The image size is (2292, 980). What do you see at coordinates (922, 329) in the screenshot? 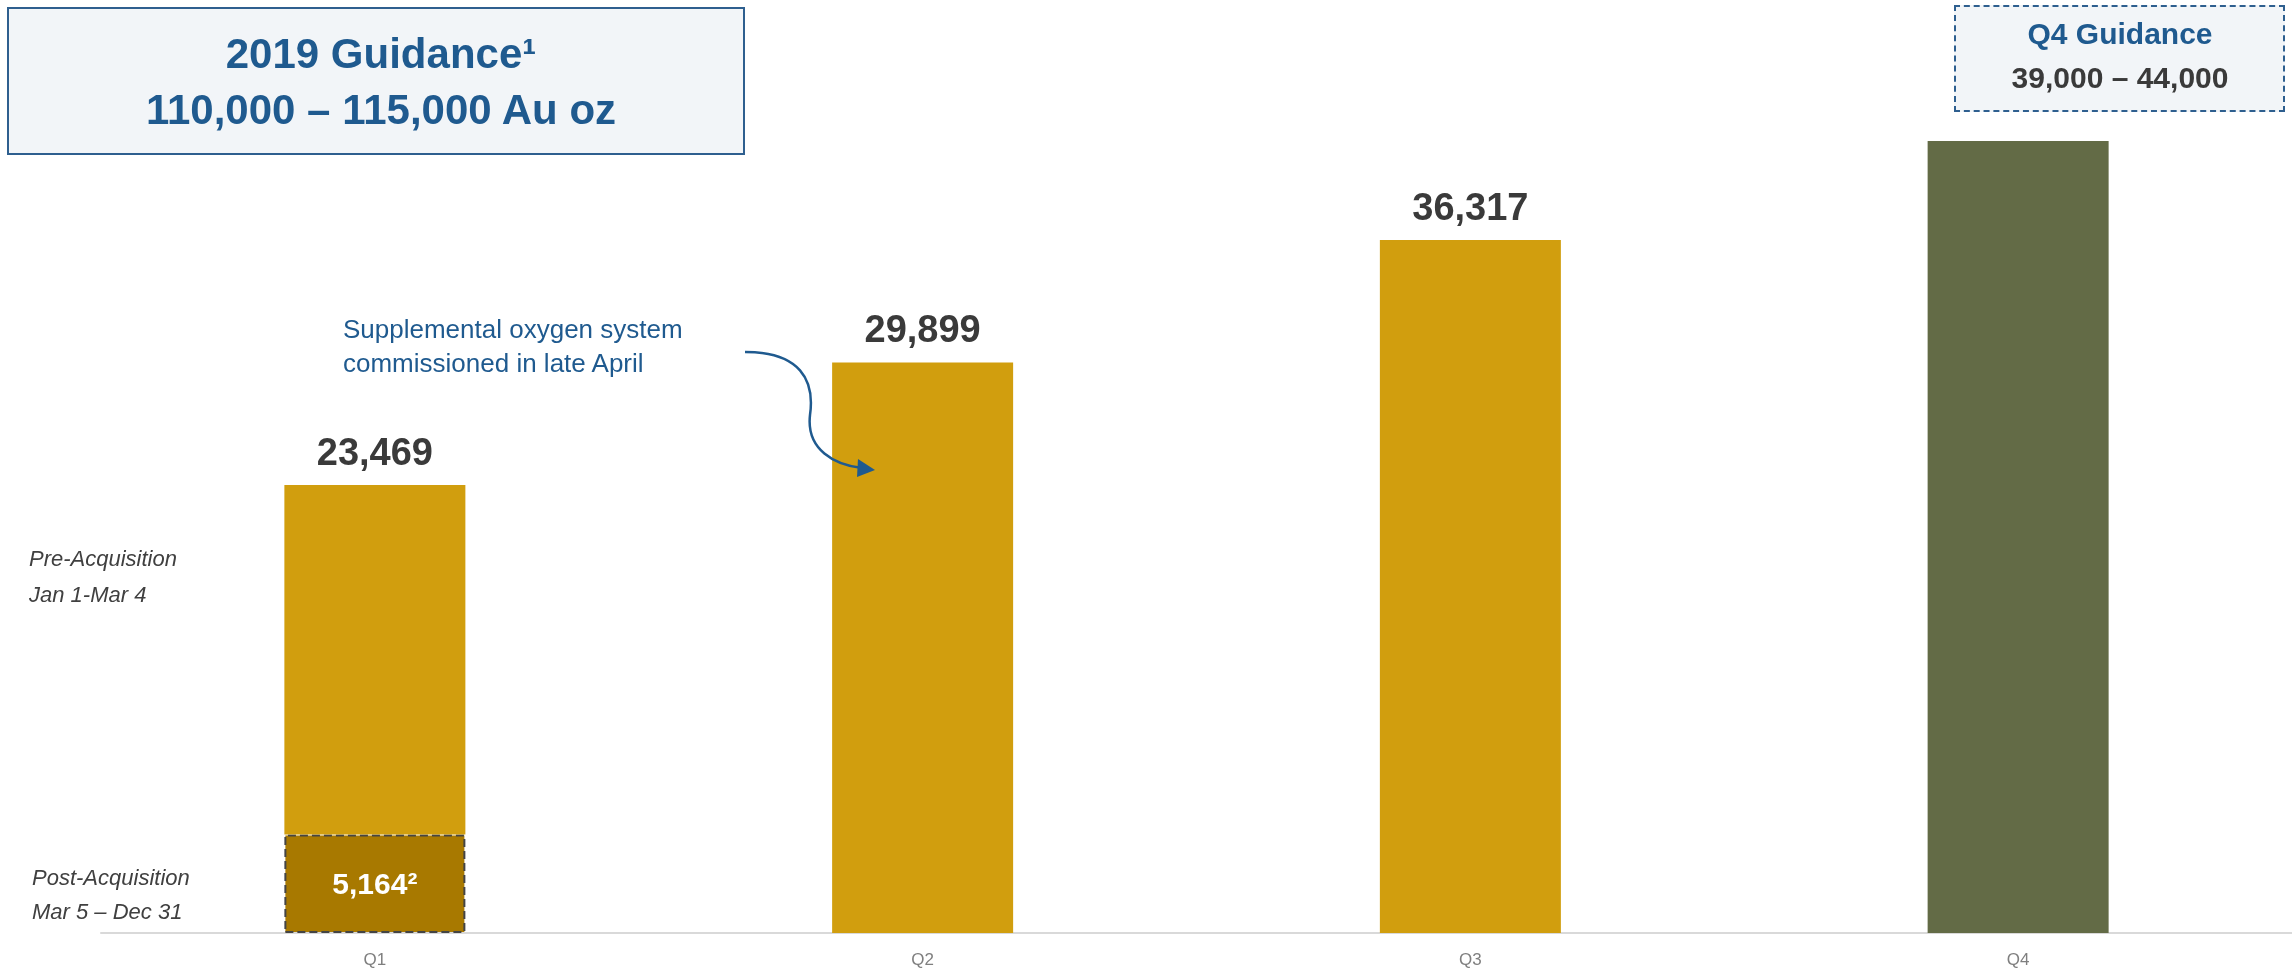
I see `data-label: 29,899` at bounding box center [922, 329].